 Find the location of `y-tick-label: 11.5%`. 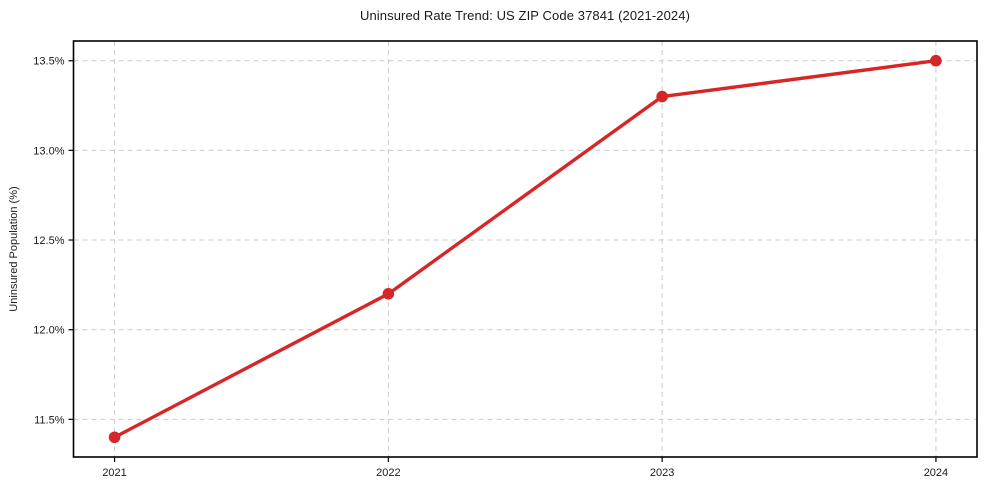

y-tick-label: 11.5% is located at coordinates (49, 420).